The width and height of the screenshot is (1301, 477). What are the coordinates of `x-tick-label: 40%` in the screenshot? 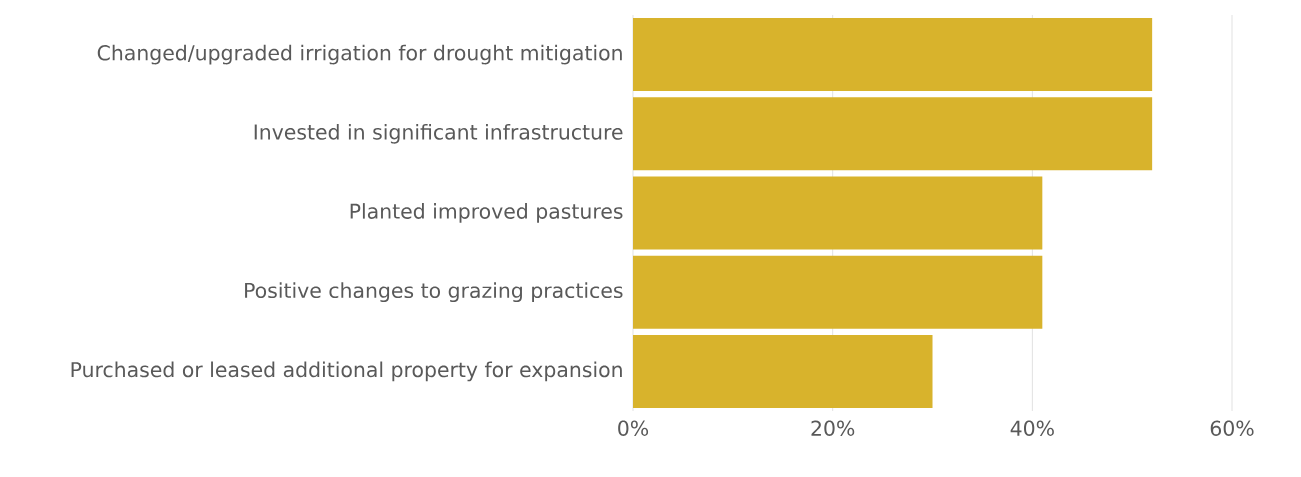 It's located at (1032, 428).